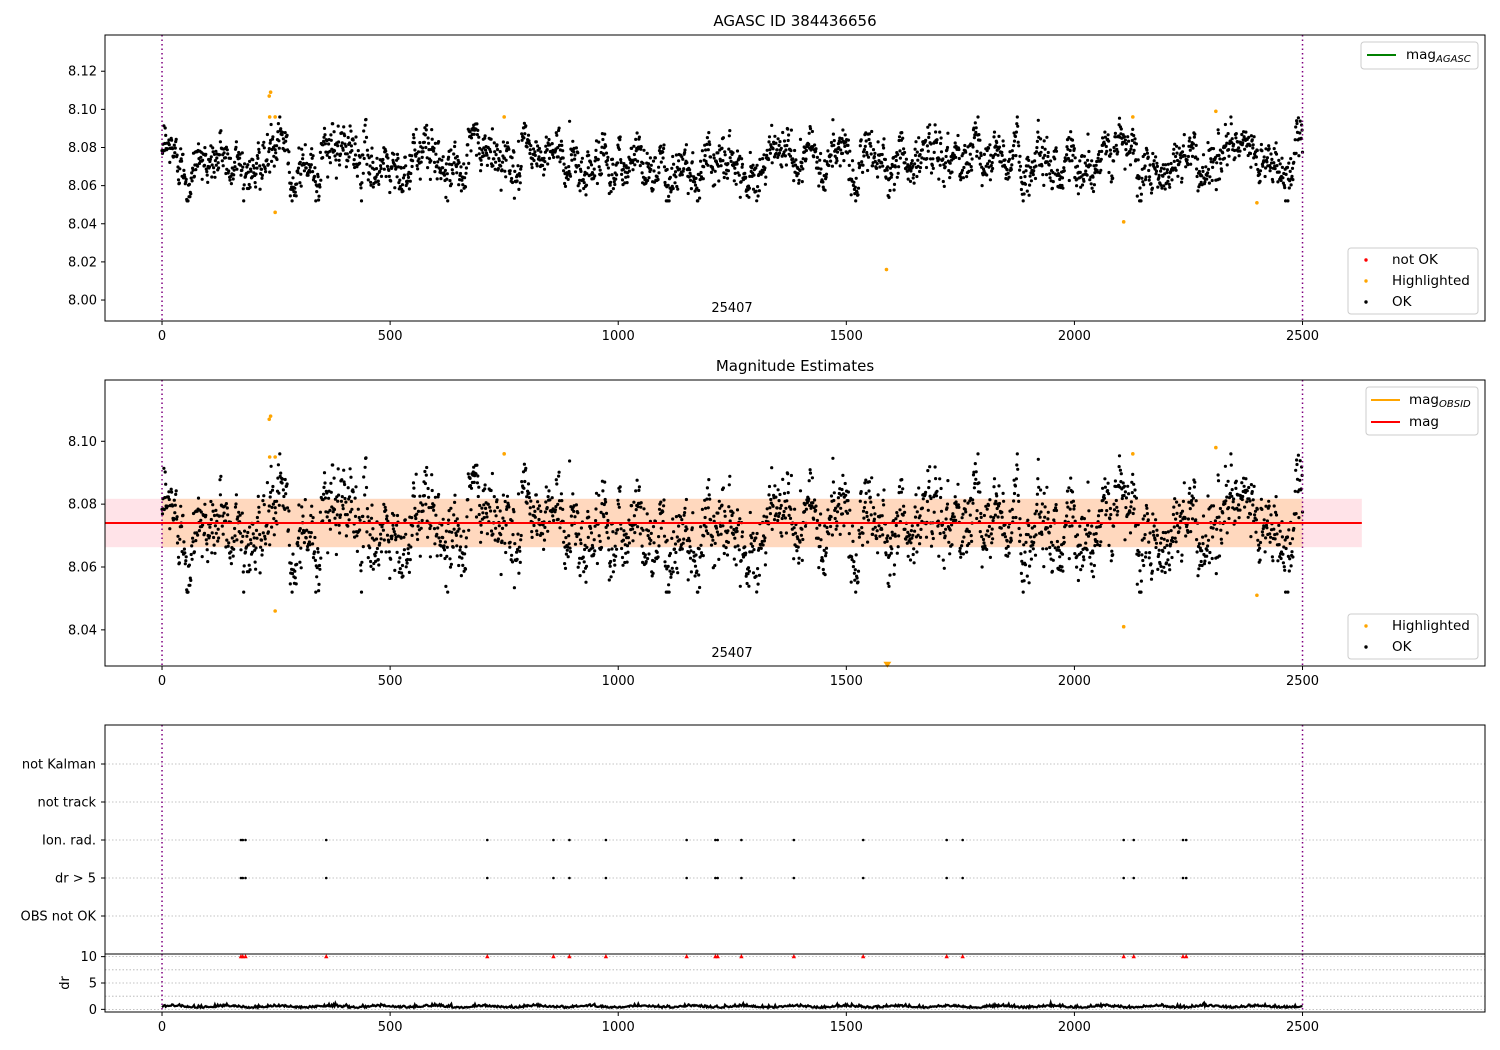 The height and width of the screenshot is (1050, 1500). I want to click on x-tick-label: 1500, so click(846, 336).